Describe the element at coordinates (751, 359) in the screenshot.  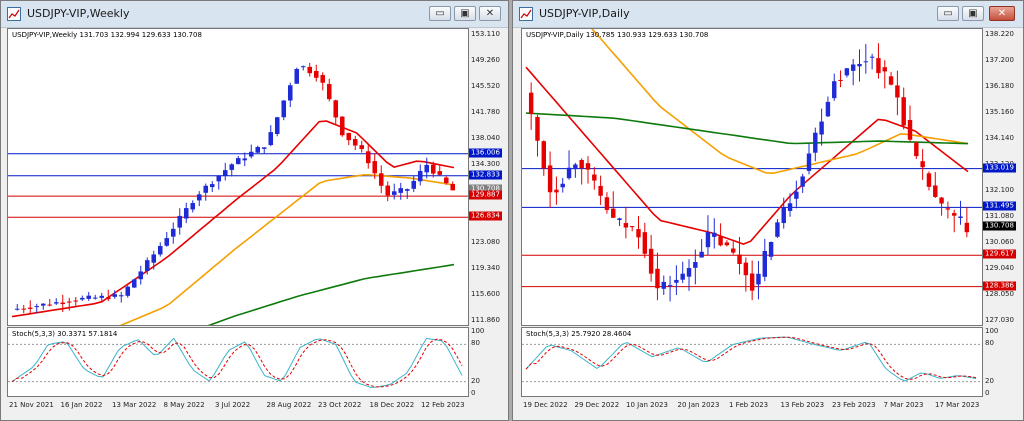
I see `stochastic-main-line` at that location.